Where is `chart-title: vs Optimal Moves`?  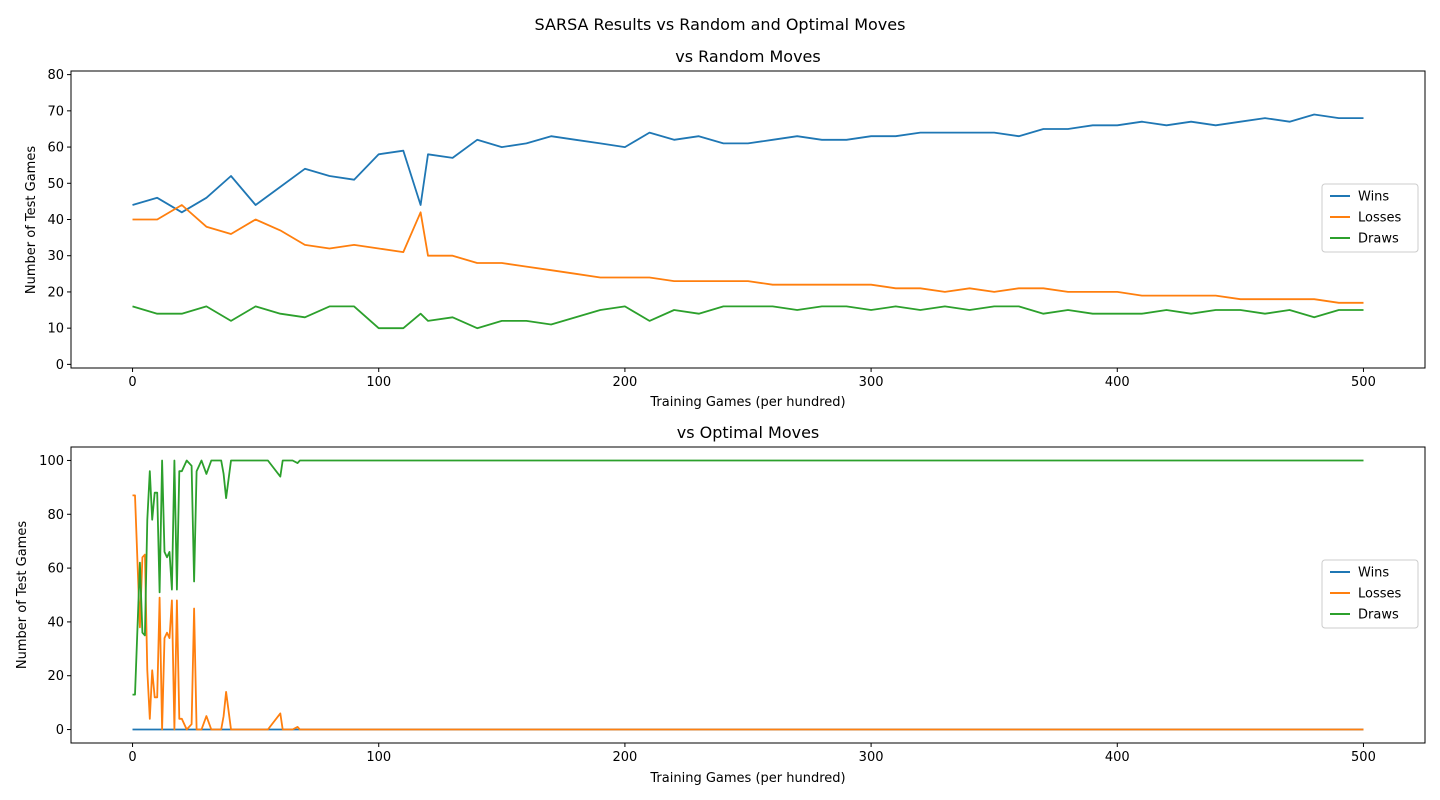 chart-title: vs Optimal Moves is located at coordinates (748, 432).